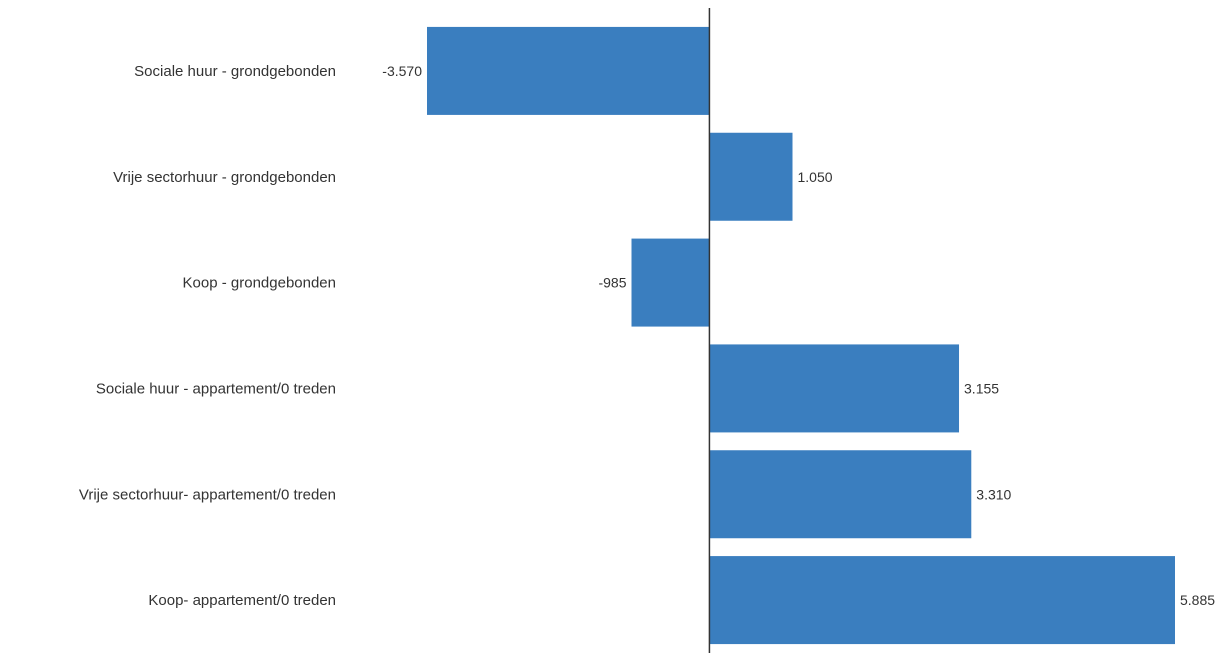  Describe the element at coordinates (259, 283) in the screenshot. I see `category-label: Koop - grondgebonden` at that location.